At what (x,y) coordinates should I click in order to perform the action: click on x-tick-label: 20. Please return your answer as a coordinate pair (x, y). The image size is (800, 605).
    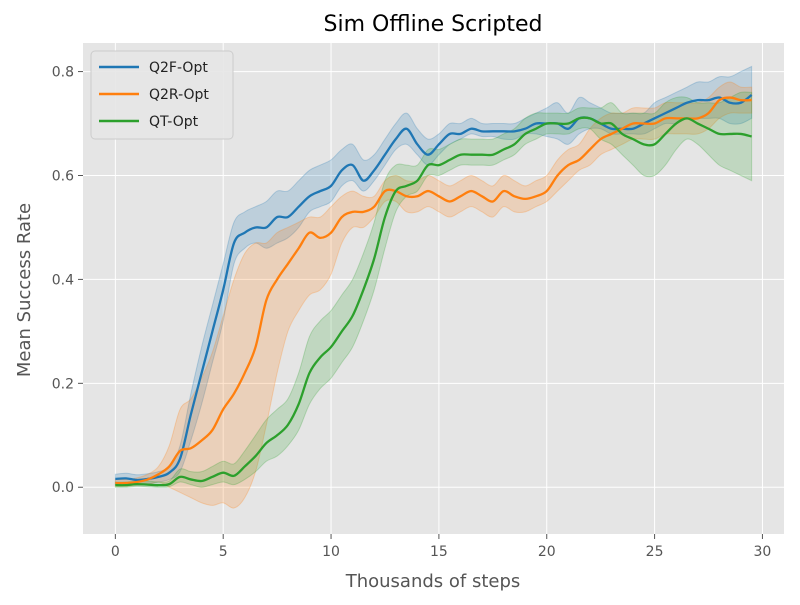
    Looking at the image, I should click on (547, 552).